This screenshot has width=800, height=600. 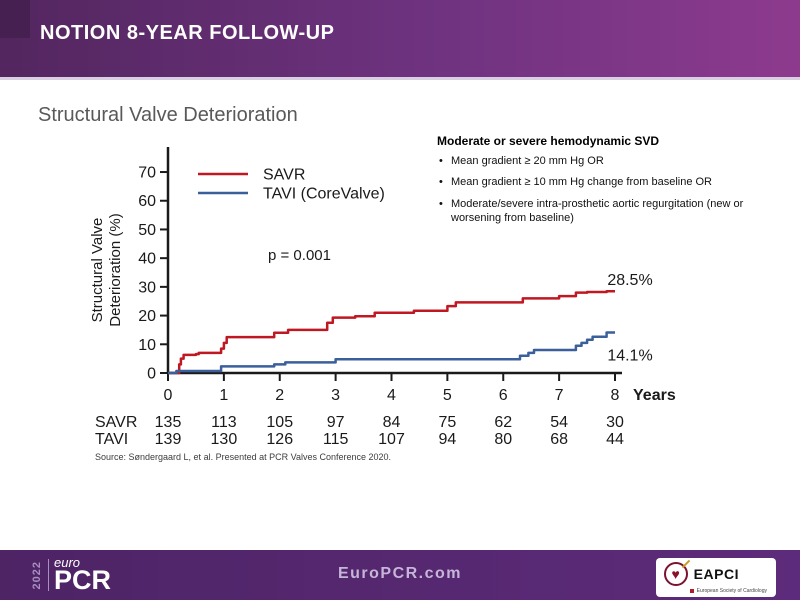 What do you see at coordinates (147, 201) in the screenshot?
I see `y-tick-label: 60` at bounding box center [147, 201].